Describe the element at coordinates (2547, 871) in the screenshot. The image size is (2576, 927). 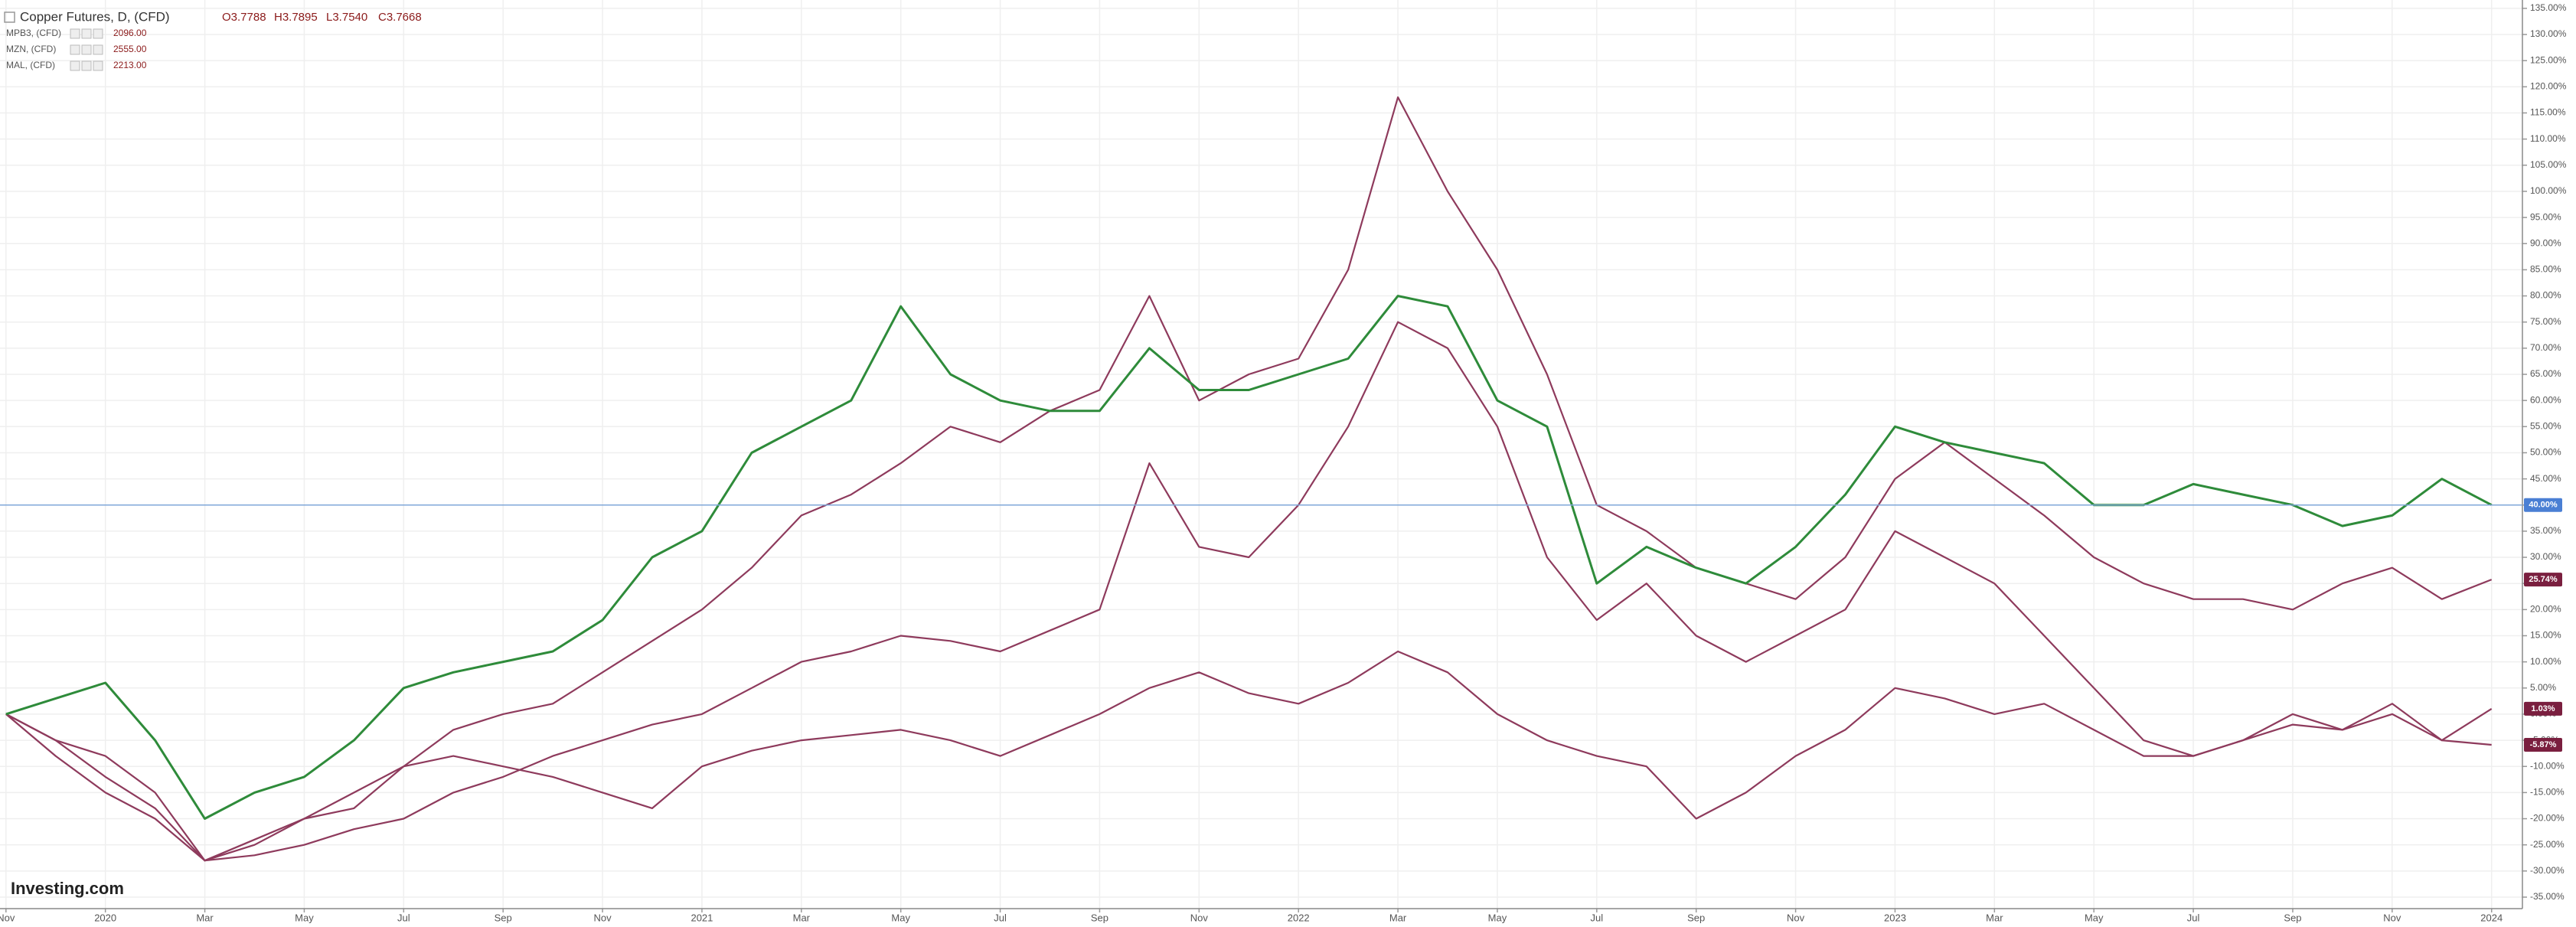
I see `y-tick-label: -30.00%` at that location.